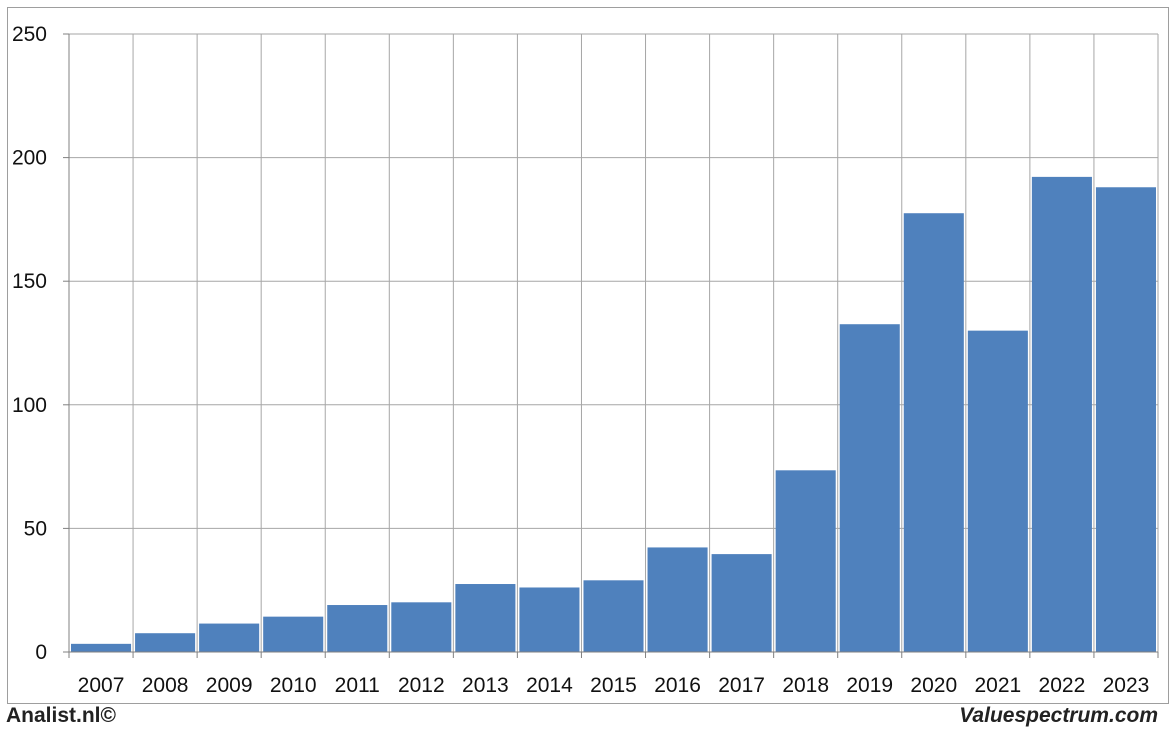  I want to click on bar-2018, so click(805, 561).